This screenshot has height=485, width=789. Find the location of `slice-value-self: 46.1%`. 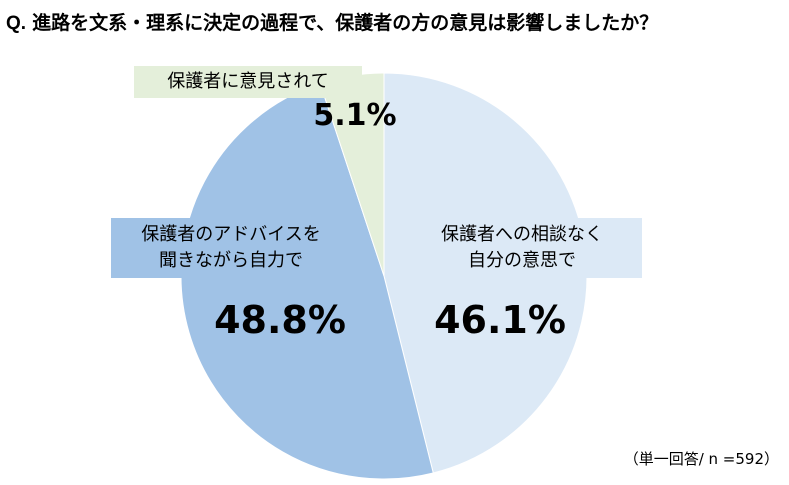

slice-value-self: 46.1% is located at coordinates (500, 320).